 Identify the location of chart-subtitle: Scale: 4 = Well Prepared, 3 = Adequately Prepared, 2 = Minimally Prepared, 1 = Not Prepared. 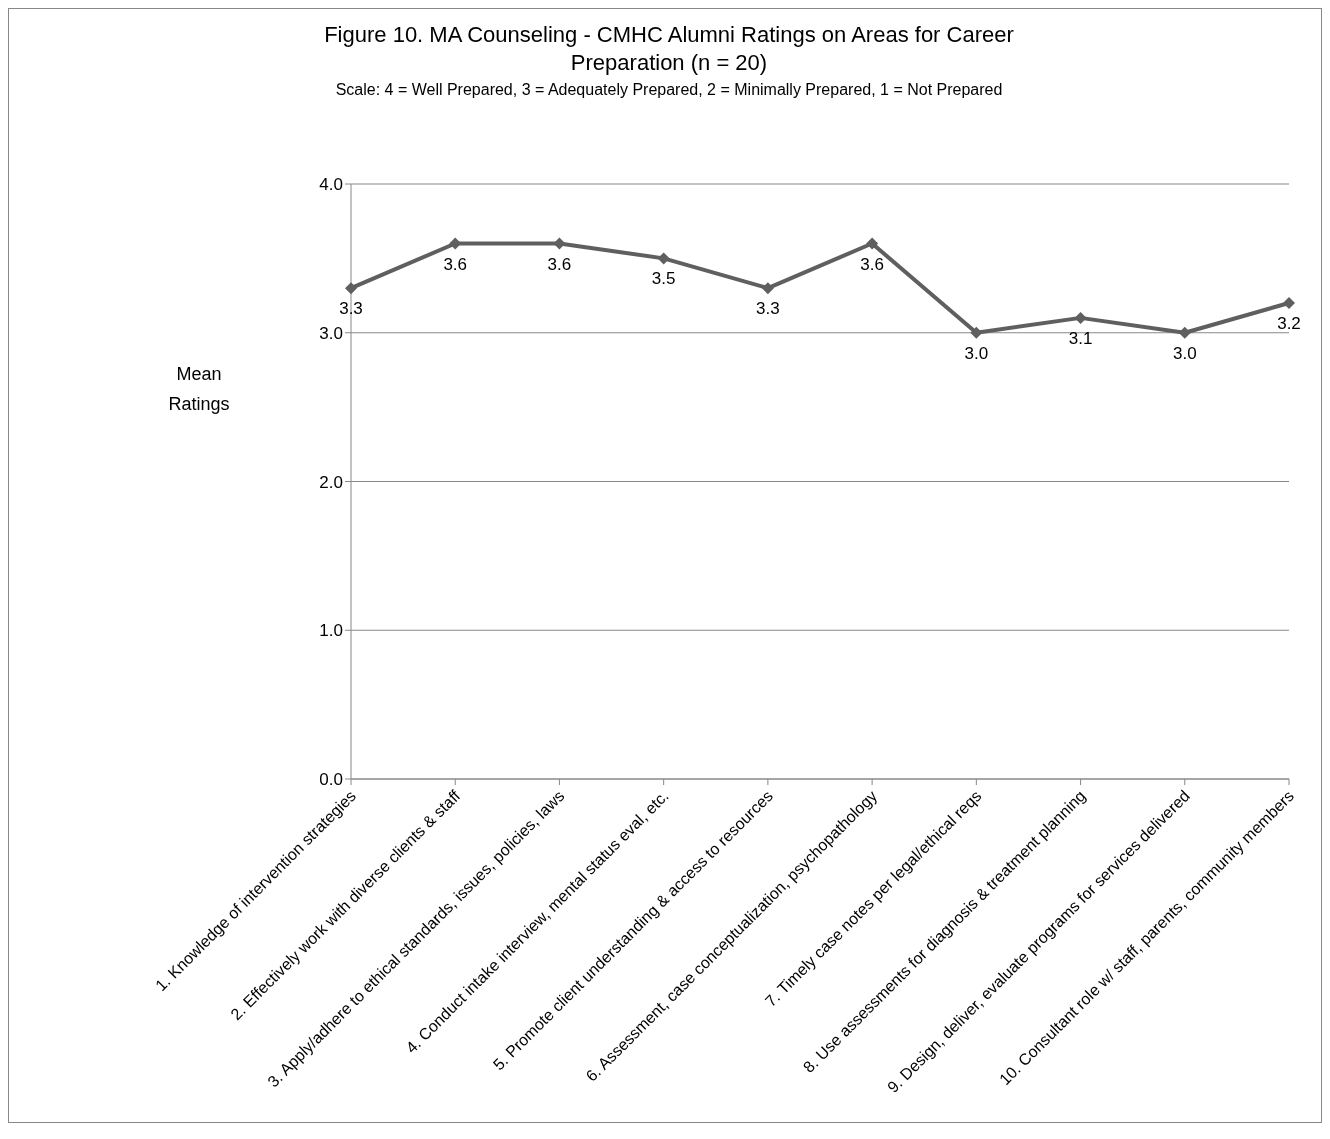
(669, 90).